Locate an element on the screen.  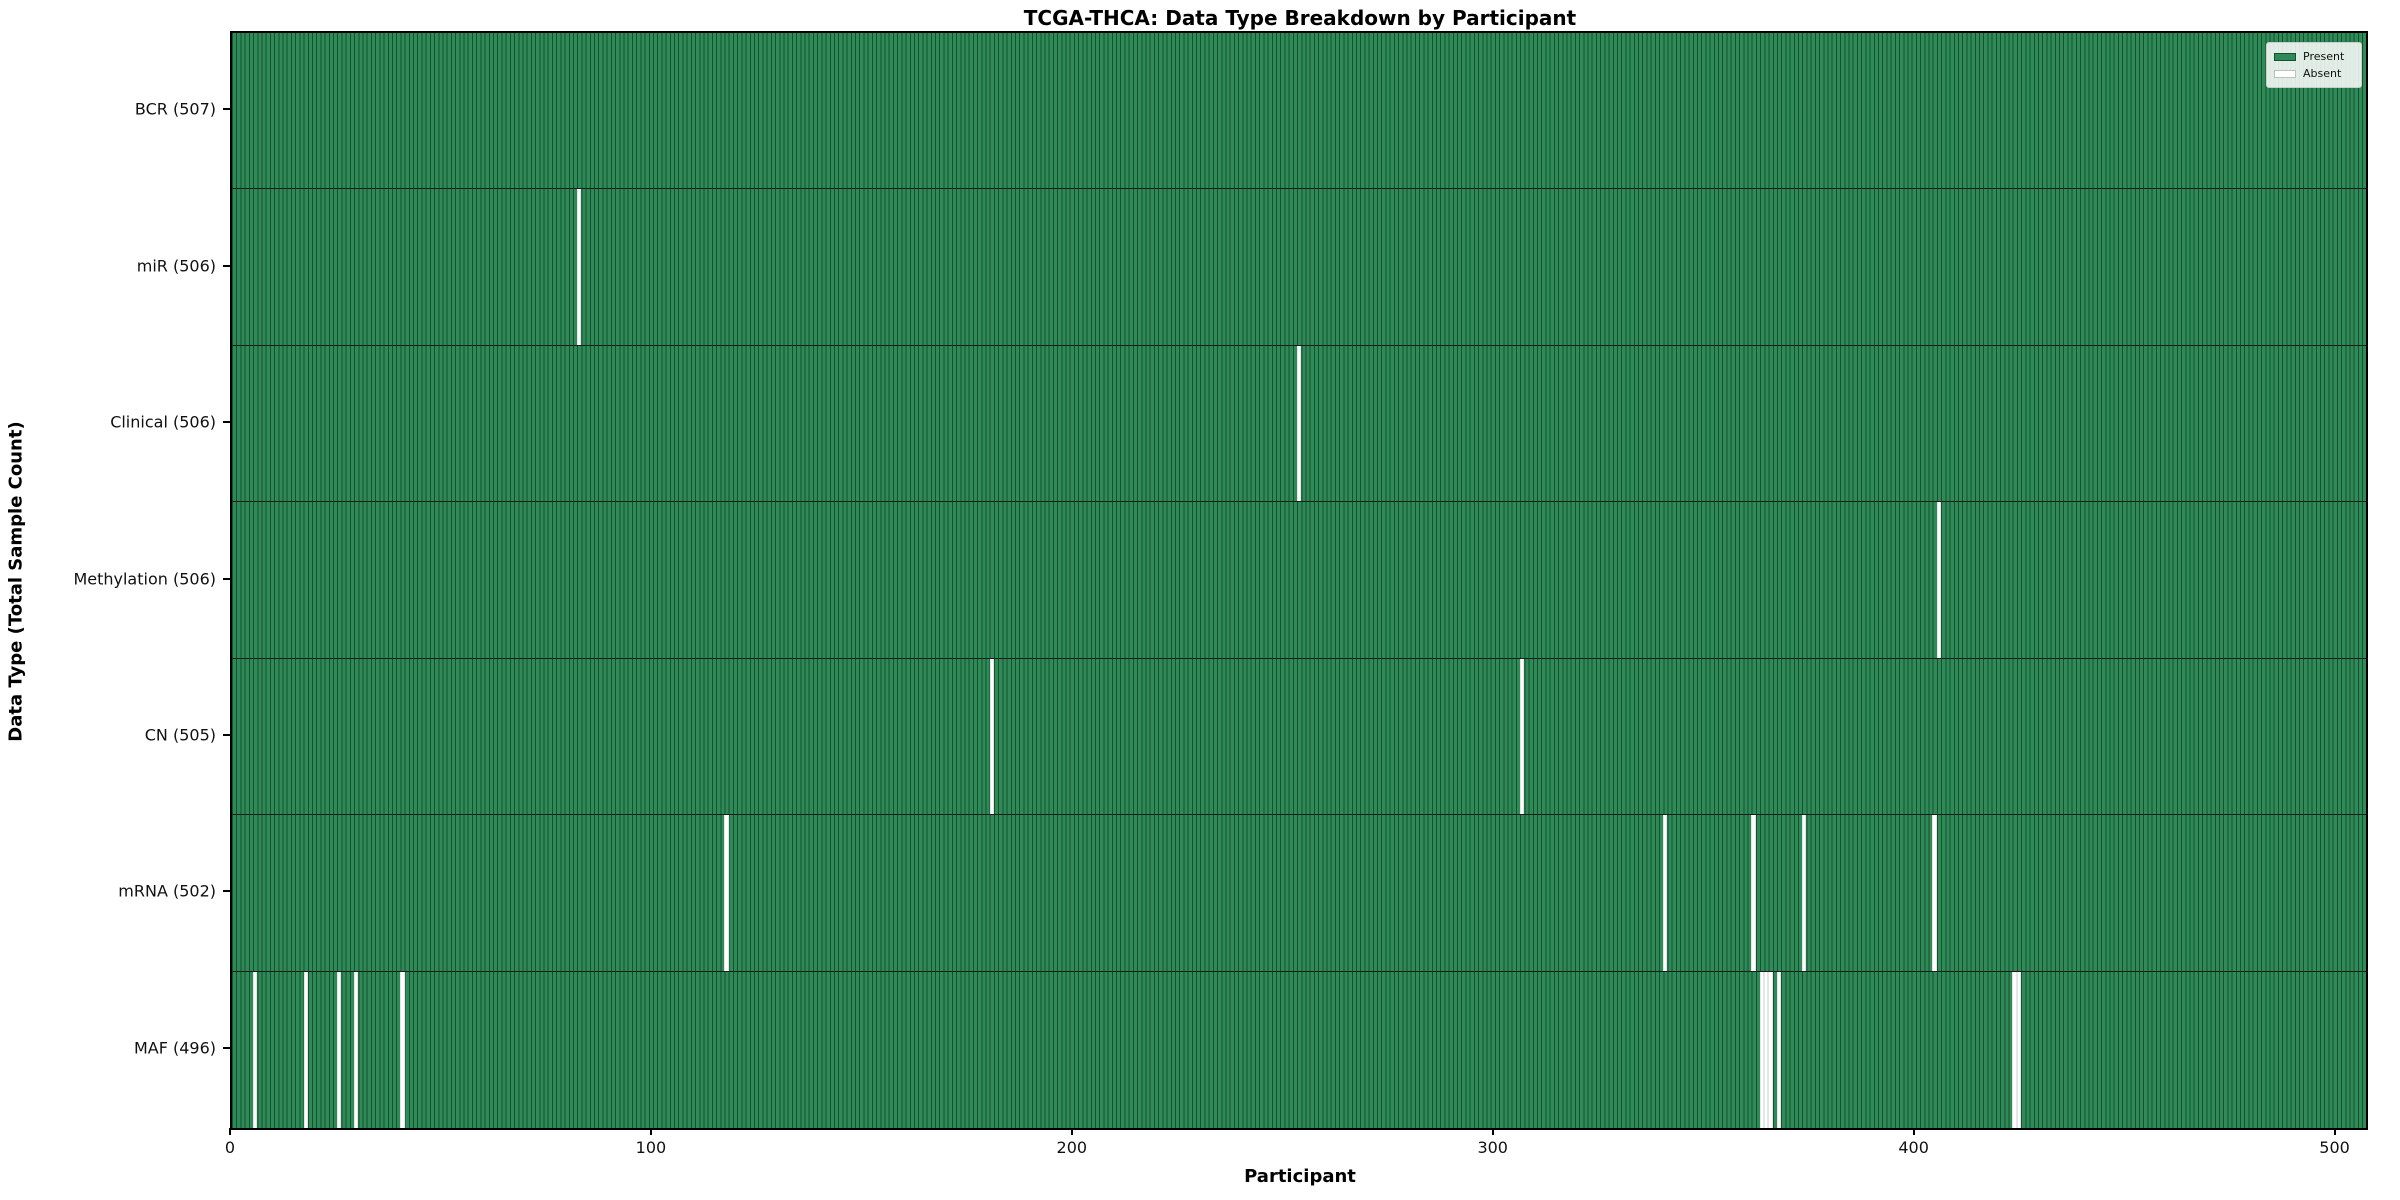
y-tick-label-cn: CN (505) is located at coordinates (180, 735).